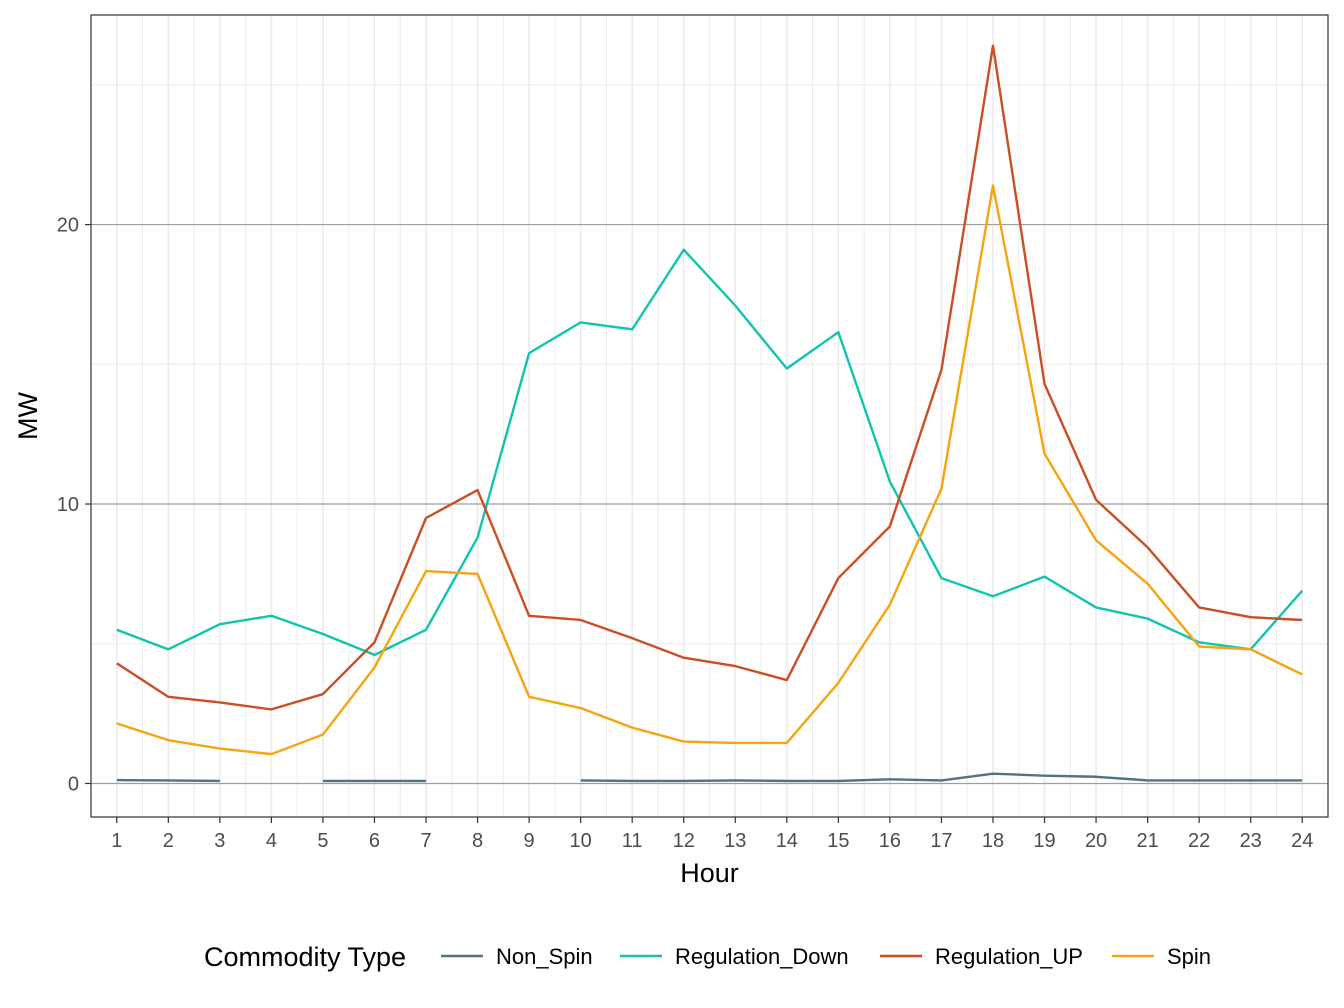  Describe the element at coordinates (890, 841) in the screenshot. I see `x-tick-label: 16` at that location.